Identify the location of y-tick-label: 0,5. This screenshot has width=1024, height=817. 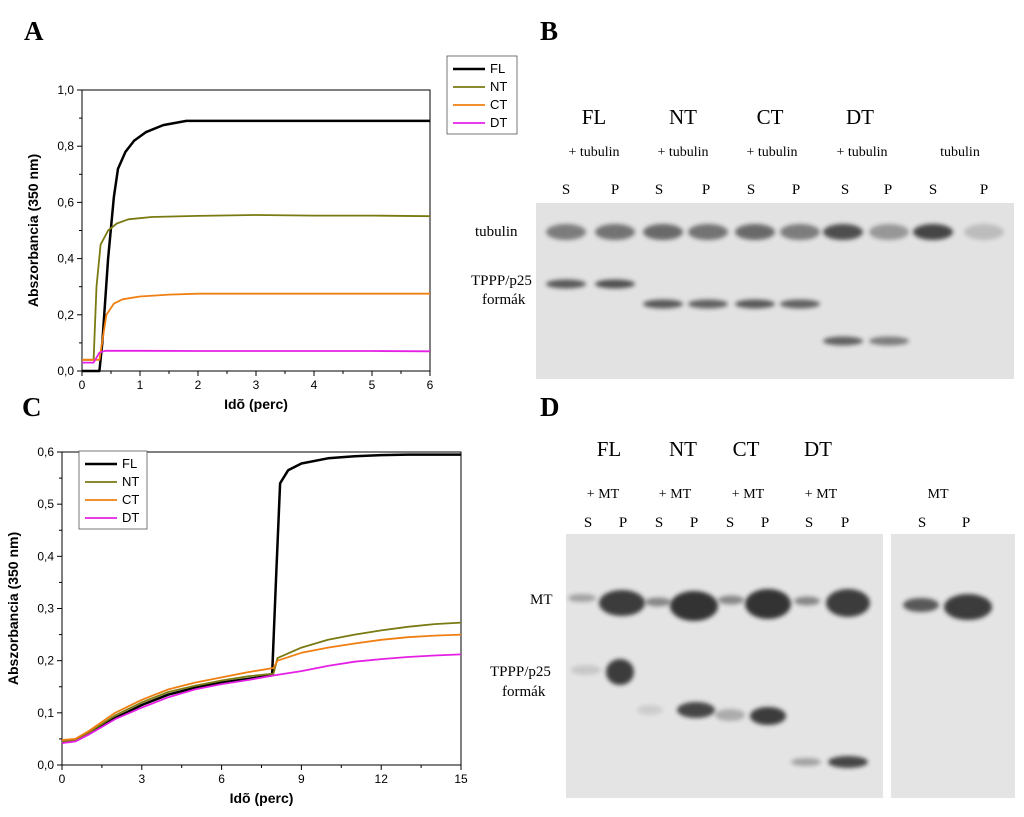
(45, 504).